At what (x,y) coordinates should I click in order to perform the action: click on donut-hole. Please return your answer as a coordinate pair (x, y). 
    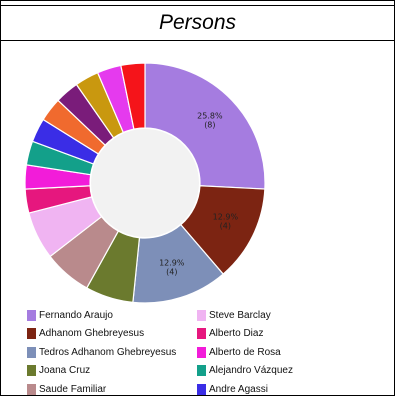
    Looking at the image, I should click on (145, 183).